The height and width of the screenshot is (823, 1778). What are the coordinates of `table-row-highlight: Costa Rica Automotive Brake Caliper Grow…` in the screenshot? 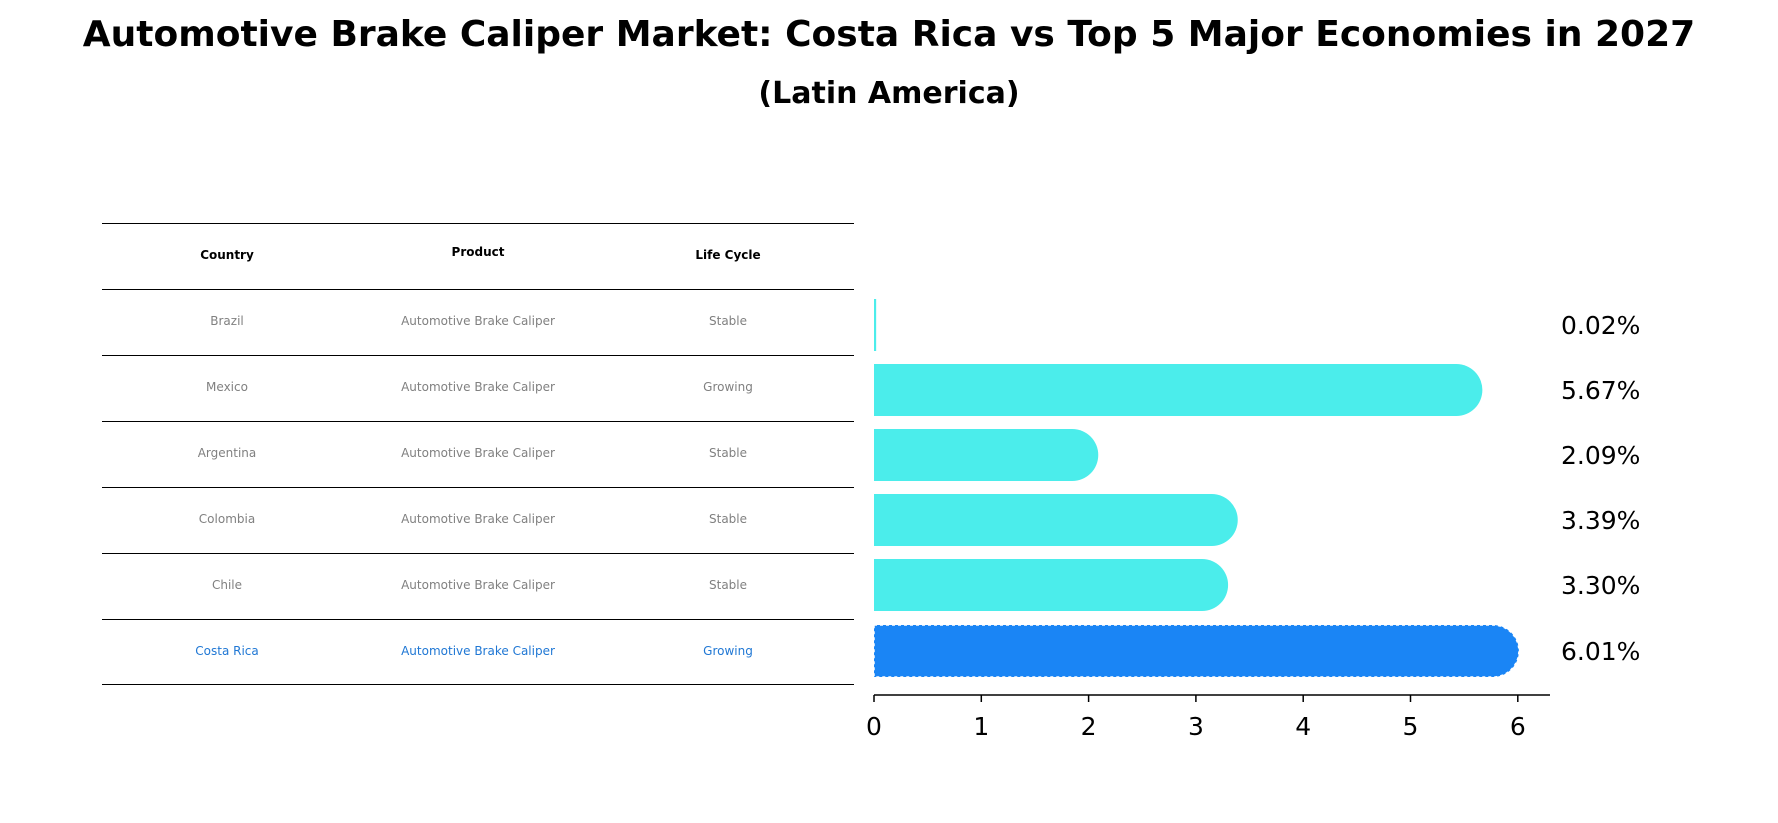 It's located at (478, 652).